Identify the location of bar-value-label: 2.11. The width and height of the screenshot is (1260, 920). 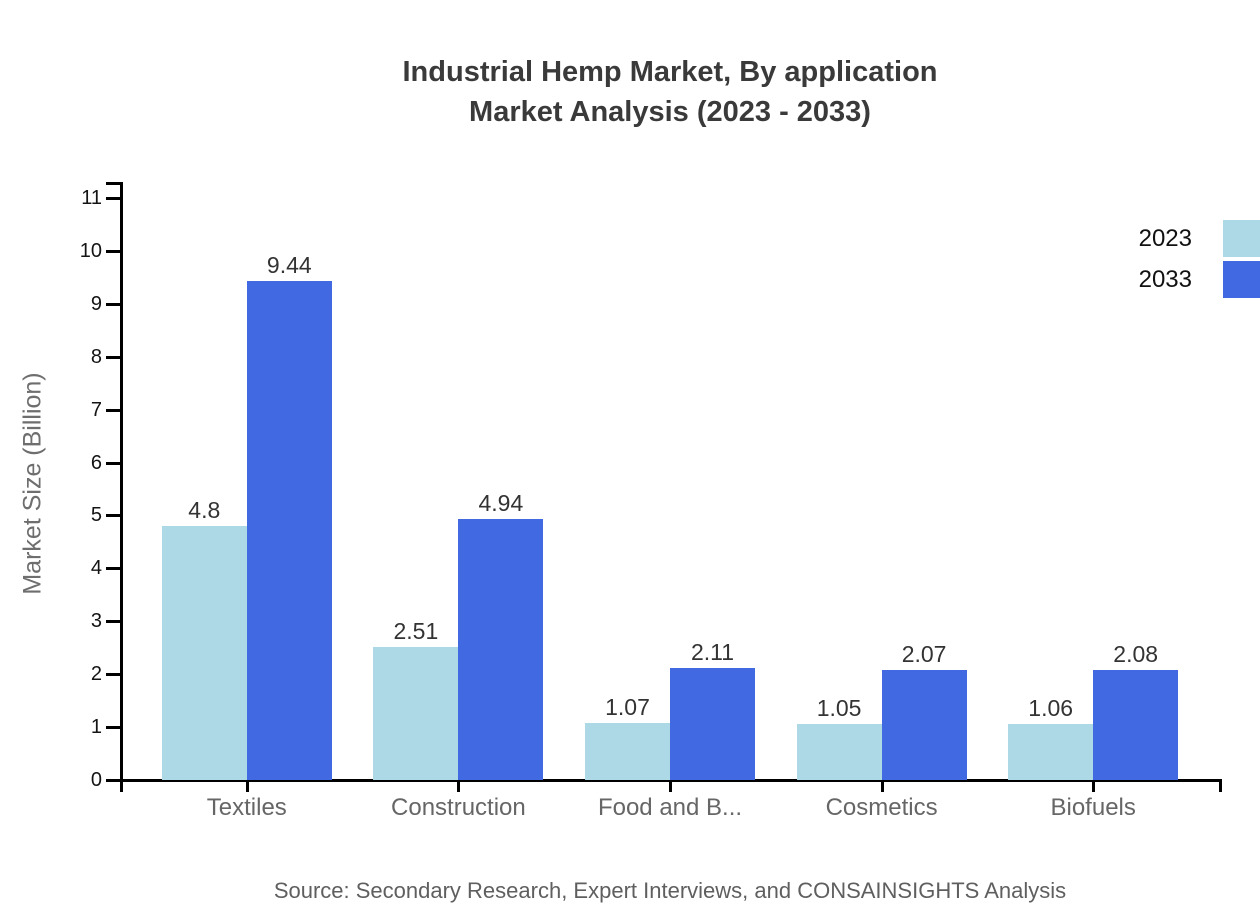
(712, 652).